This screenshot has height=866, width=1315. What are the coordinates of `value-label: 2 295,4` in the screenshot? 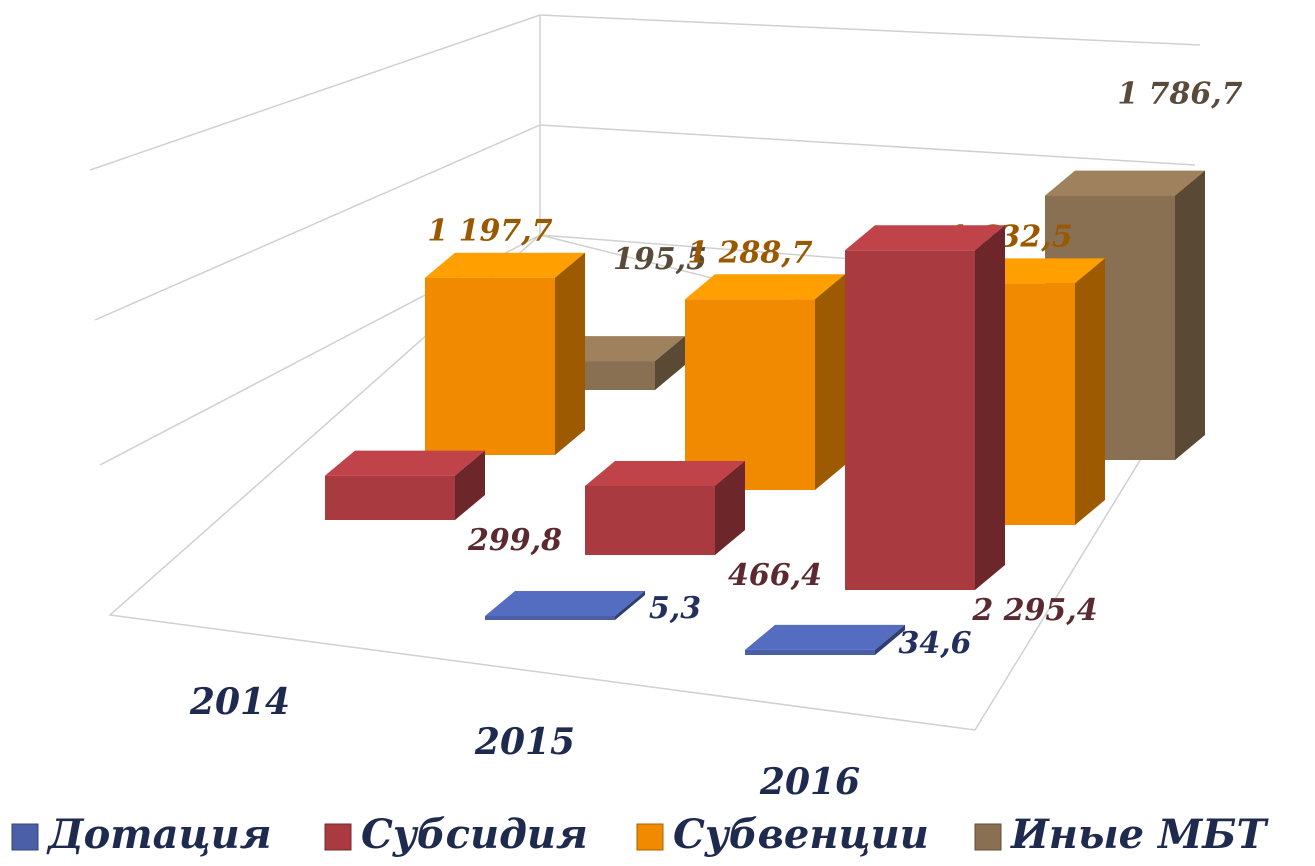 It's located at (1034, 610).